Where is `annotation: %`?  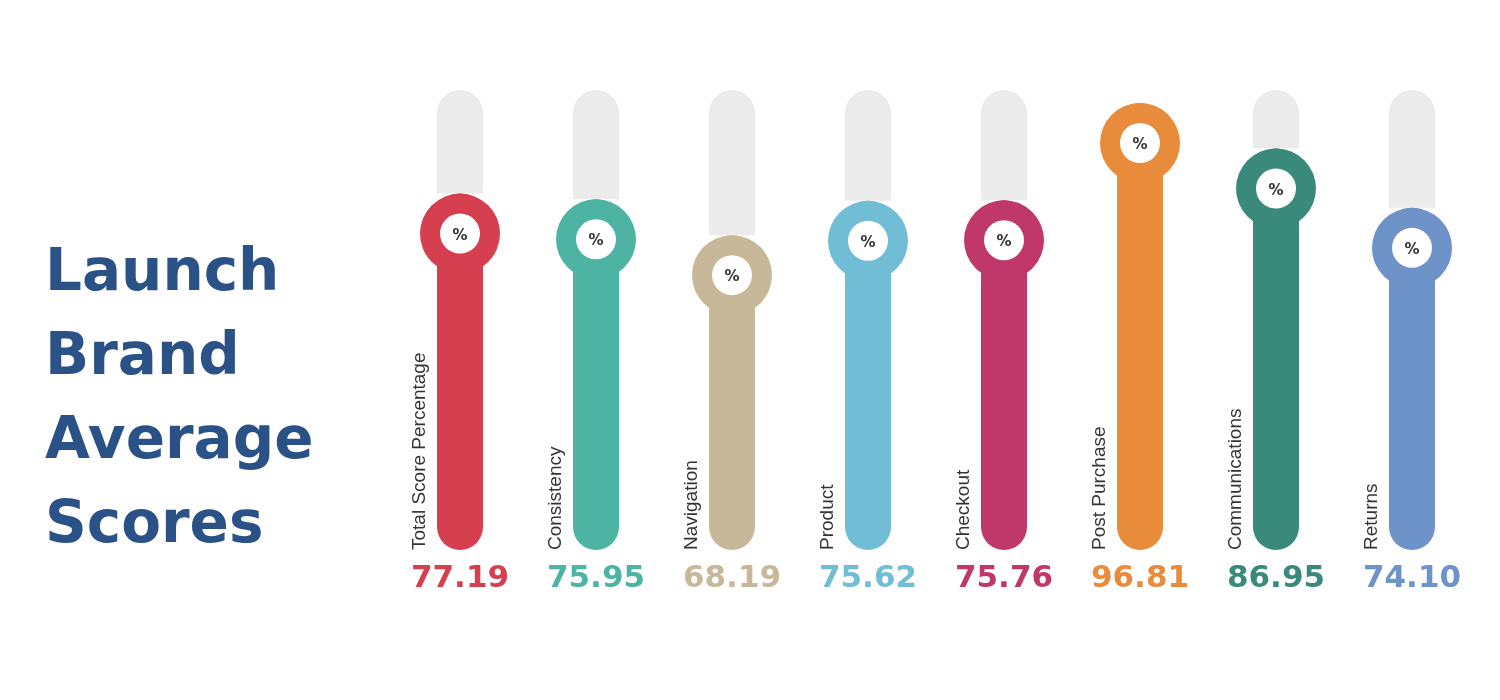 annotation: % is located at coordinates (460, 234).